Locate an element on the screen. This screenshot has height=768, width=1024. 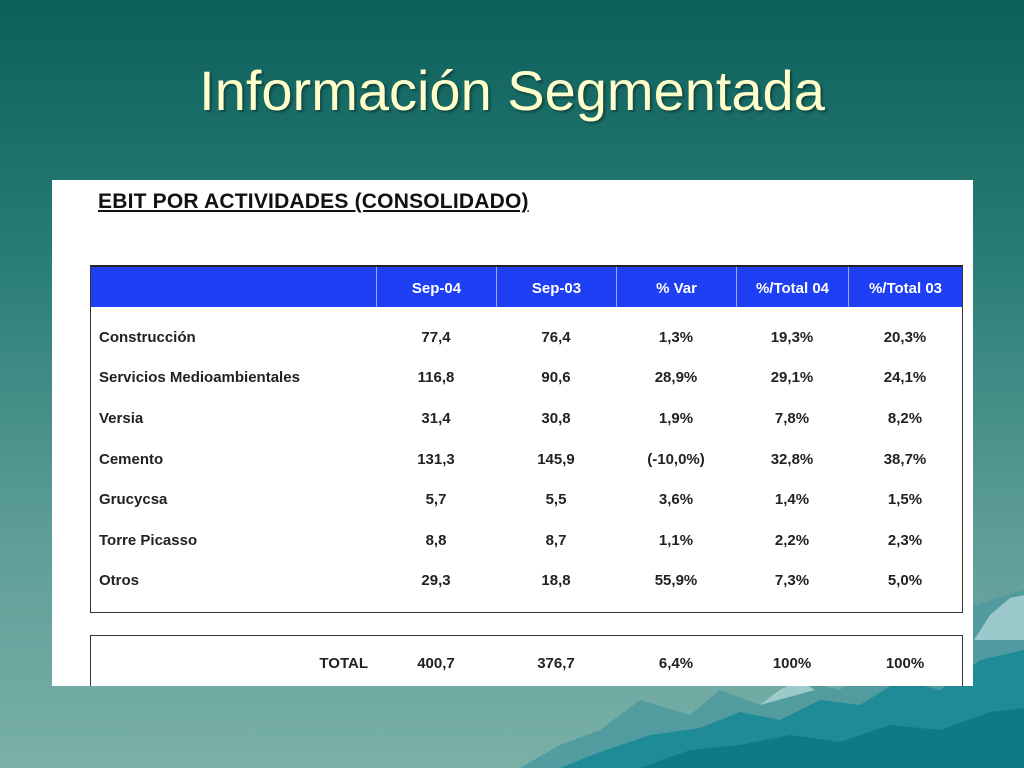
value-var: 1,3% is located at coordinates (676, 337).